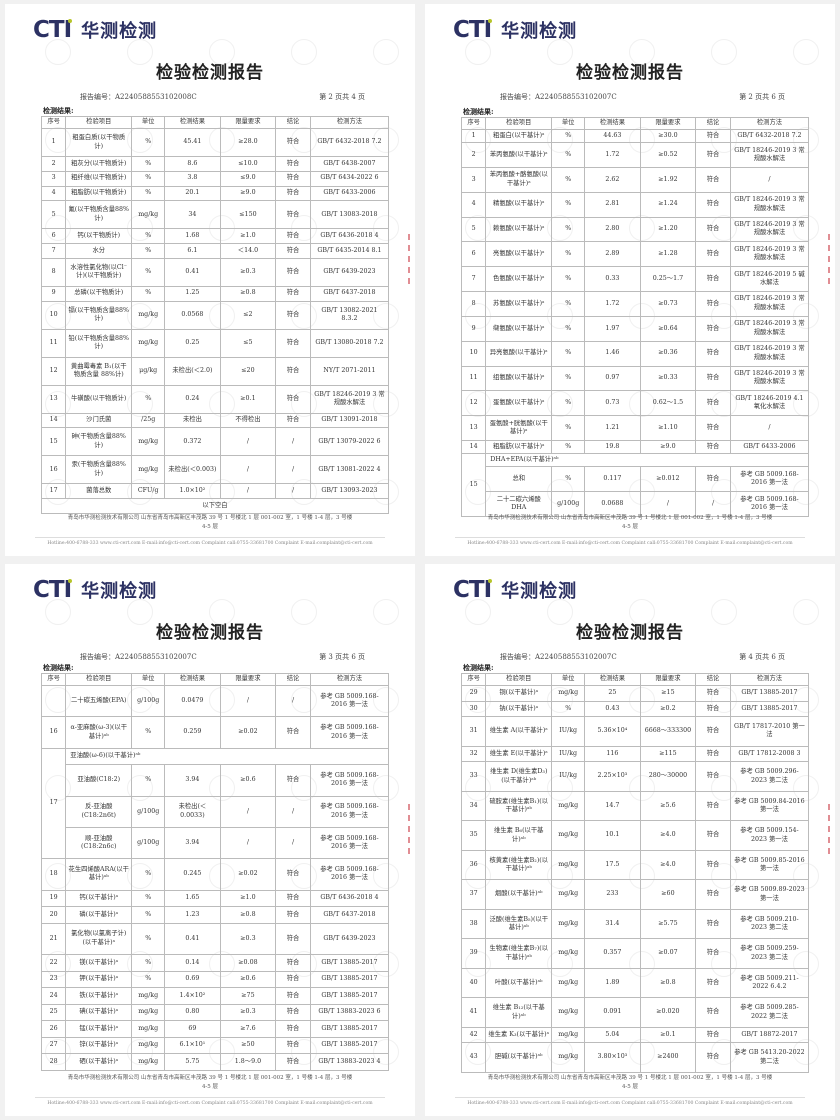 This screenshot has height=1120, width=840. Describe the element at coordinates (192, 122) in the screenshot. I see `column-header: 检测结果` at that location.